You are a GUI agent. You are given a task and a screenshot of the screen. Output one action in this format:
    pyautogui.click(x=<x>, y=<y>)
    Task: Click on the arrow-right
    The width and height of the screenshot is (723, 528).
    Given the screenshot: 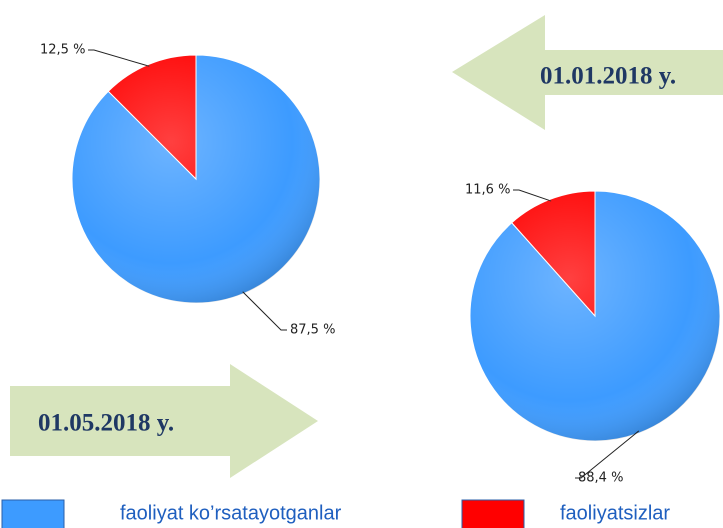 What is the action you would take?
    pyautogui.click(x=164, y=421)
    